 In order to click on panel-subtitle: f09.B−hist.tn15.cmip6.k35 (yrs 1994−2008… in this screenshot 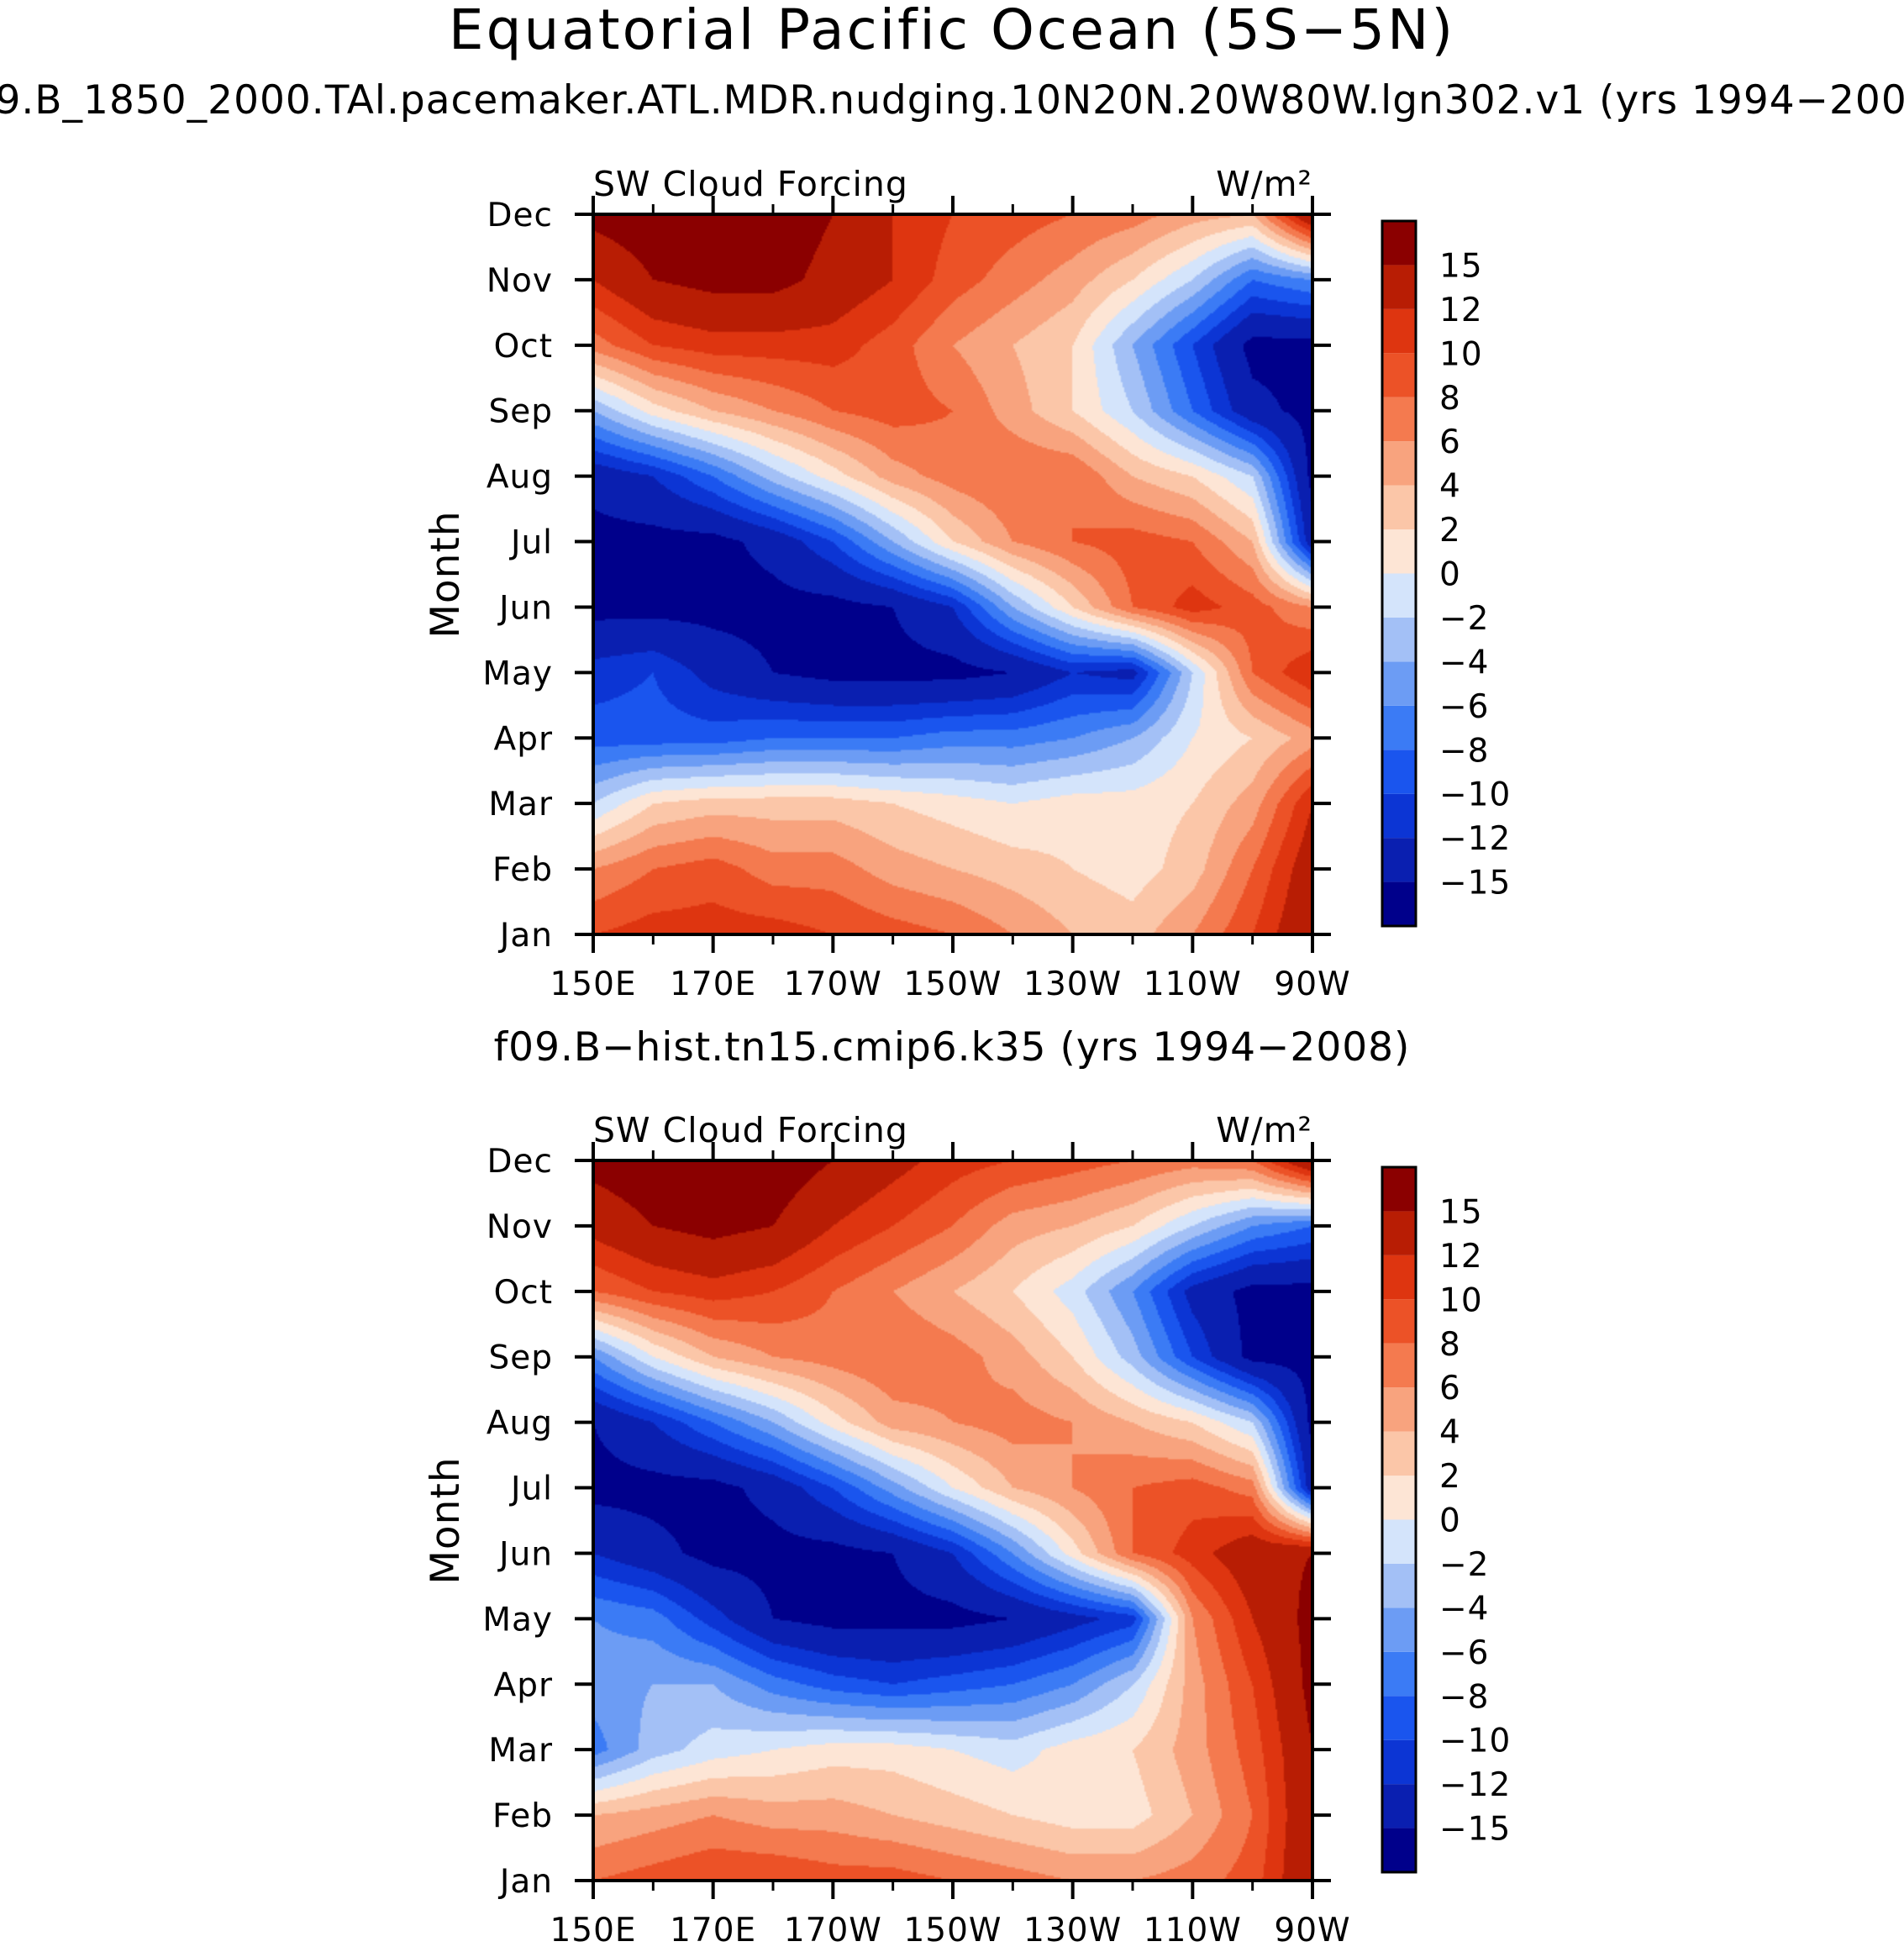, I will do `click(952, 1047)`.